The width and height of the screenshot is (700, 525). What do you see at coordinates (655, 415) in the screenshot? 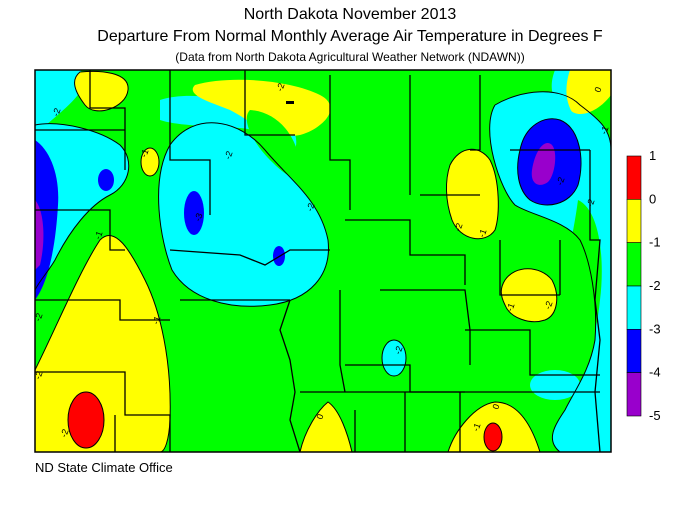
I see `legend-label: -5` at bounding box center [655, 415].